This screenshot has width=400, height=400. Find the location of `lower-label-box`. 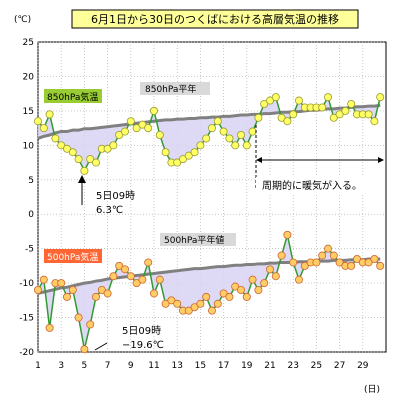

lower-label-box is located at coordinates (73, 256).